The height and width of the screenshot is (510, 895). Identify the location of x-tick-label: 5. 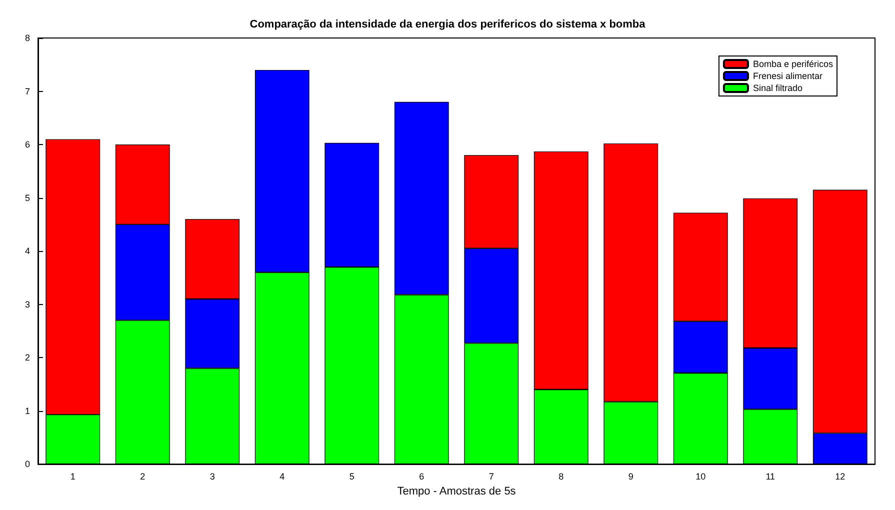
(351, 477).